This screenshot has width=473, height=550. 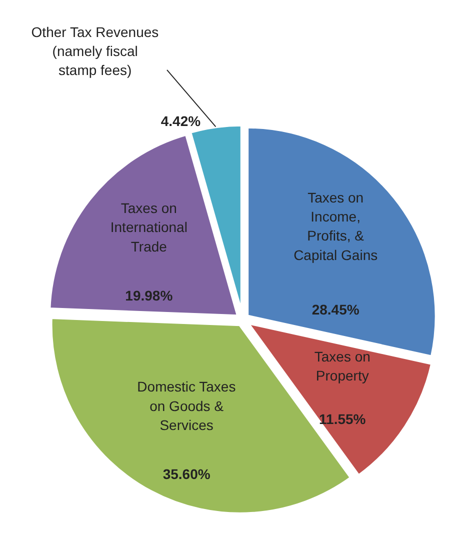 What do you see at coordinates (336, 309) in the screenshot?
I see `data-label: 28.45%` at bounding box center [336, 309].